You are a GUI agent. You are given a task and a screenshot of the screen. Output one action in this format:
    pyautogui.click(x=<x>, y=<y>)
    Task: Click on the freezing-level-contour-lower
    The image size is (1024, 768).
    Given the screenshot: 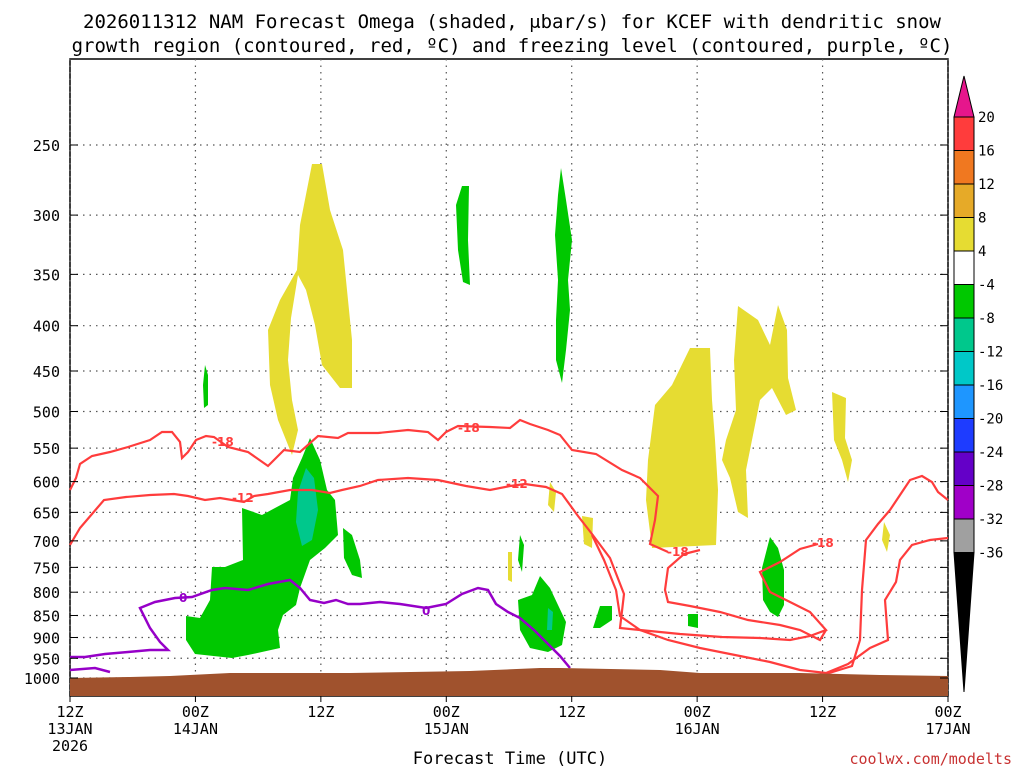 What is the action you would take?
    pyautogui.click(x=90, y=670)
    